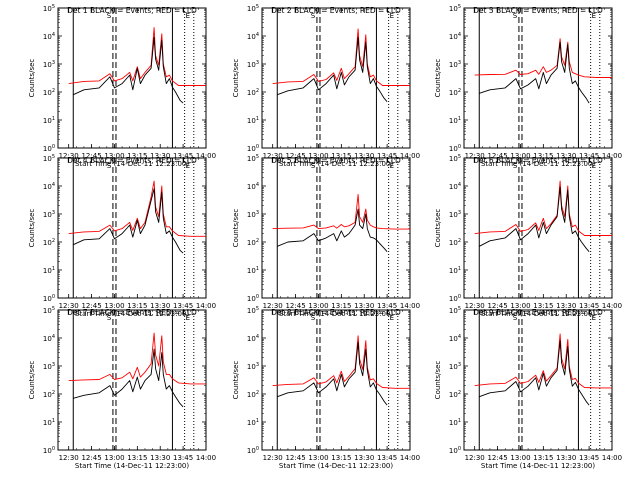 The height and width of the screenshot is (480, 640). Describe the element at coordinates (132, 10) in the screenshot. I see `panel-title: Det 1 BLACK = Events, RED = LLD` at that location.